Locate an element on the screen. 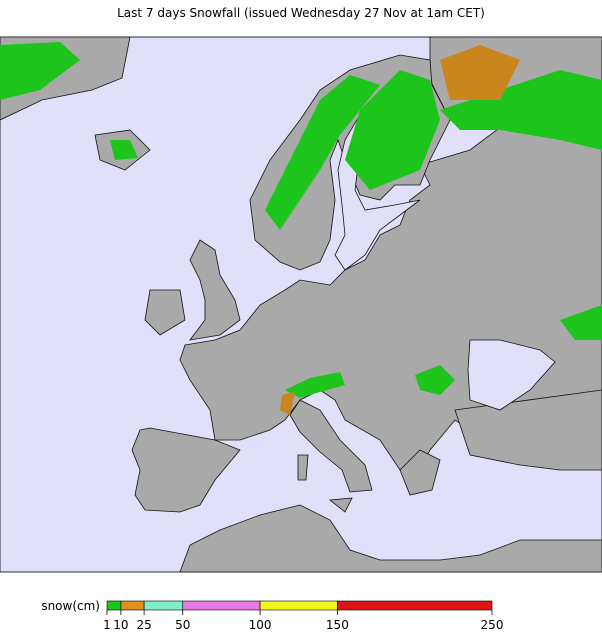 Image resolution: width=602 pixels, height=644 pixels. ireland is located at coordinates (165, 312).